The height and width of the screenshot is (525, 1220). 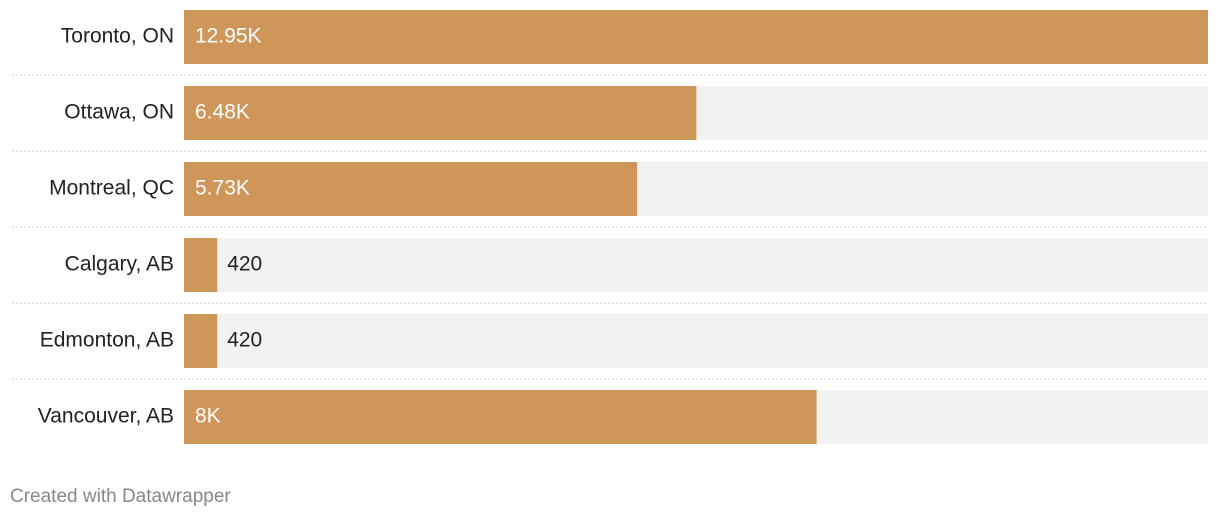 What do you see at coordinates (119, 112) in the screenshot?
I see `category-label: Ottawa, ON` at bounding box center [119, 112].